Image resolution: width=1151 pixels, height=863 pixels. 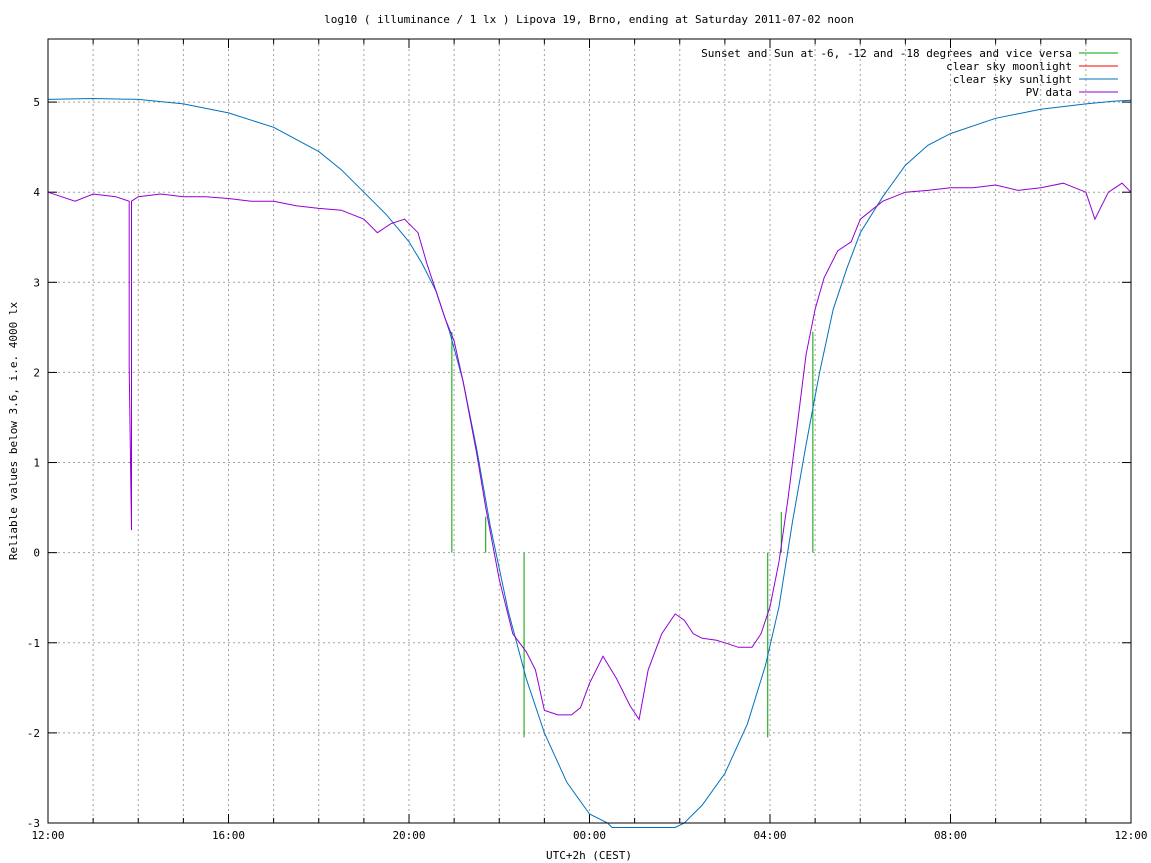 What do you see at coordinates (1049, 92) in the screenshot?
I see `legend-label: PV data` at bounding box center [1049, 92].